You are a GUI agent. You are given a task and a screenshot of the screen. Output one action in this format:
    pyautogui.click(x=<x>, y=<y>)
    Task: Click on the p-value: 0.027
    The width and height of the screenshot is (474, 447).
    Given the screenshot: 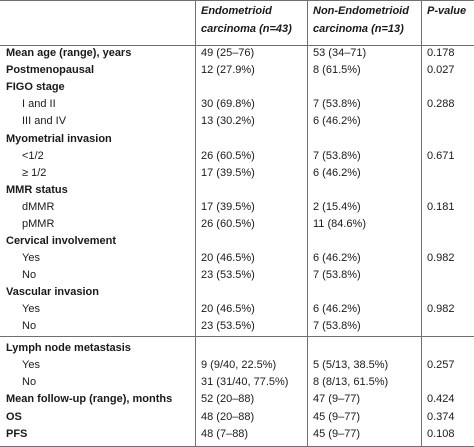 What is the action you would take?
    pyautogui.click(x=441, y=70)
    